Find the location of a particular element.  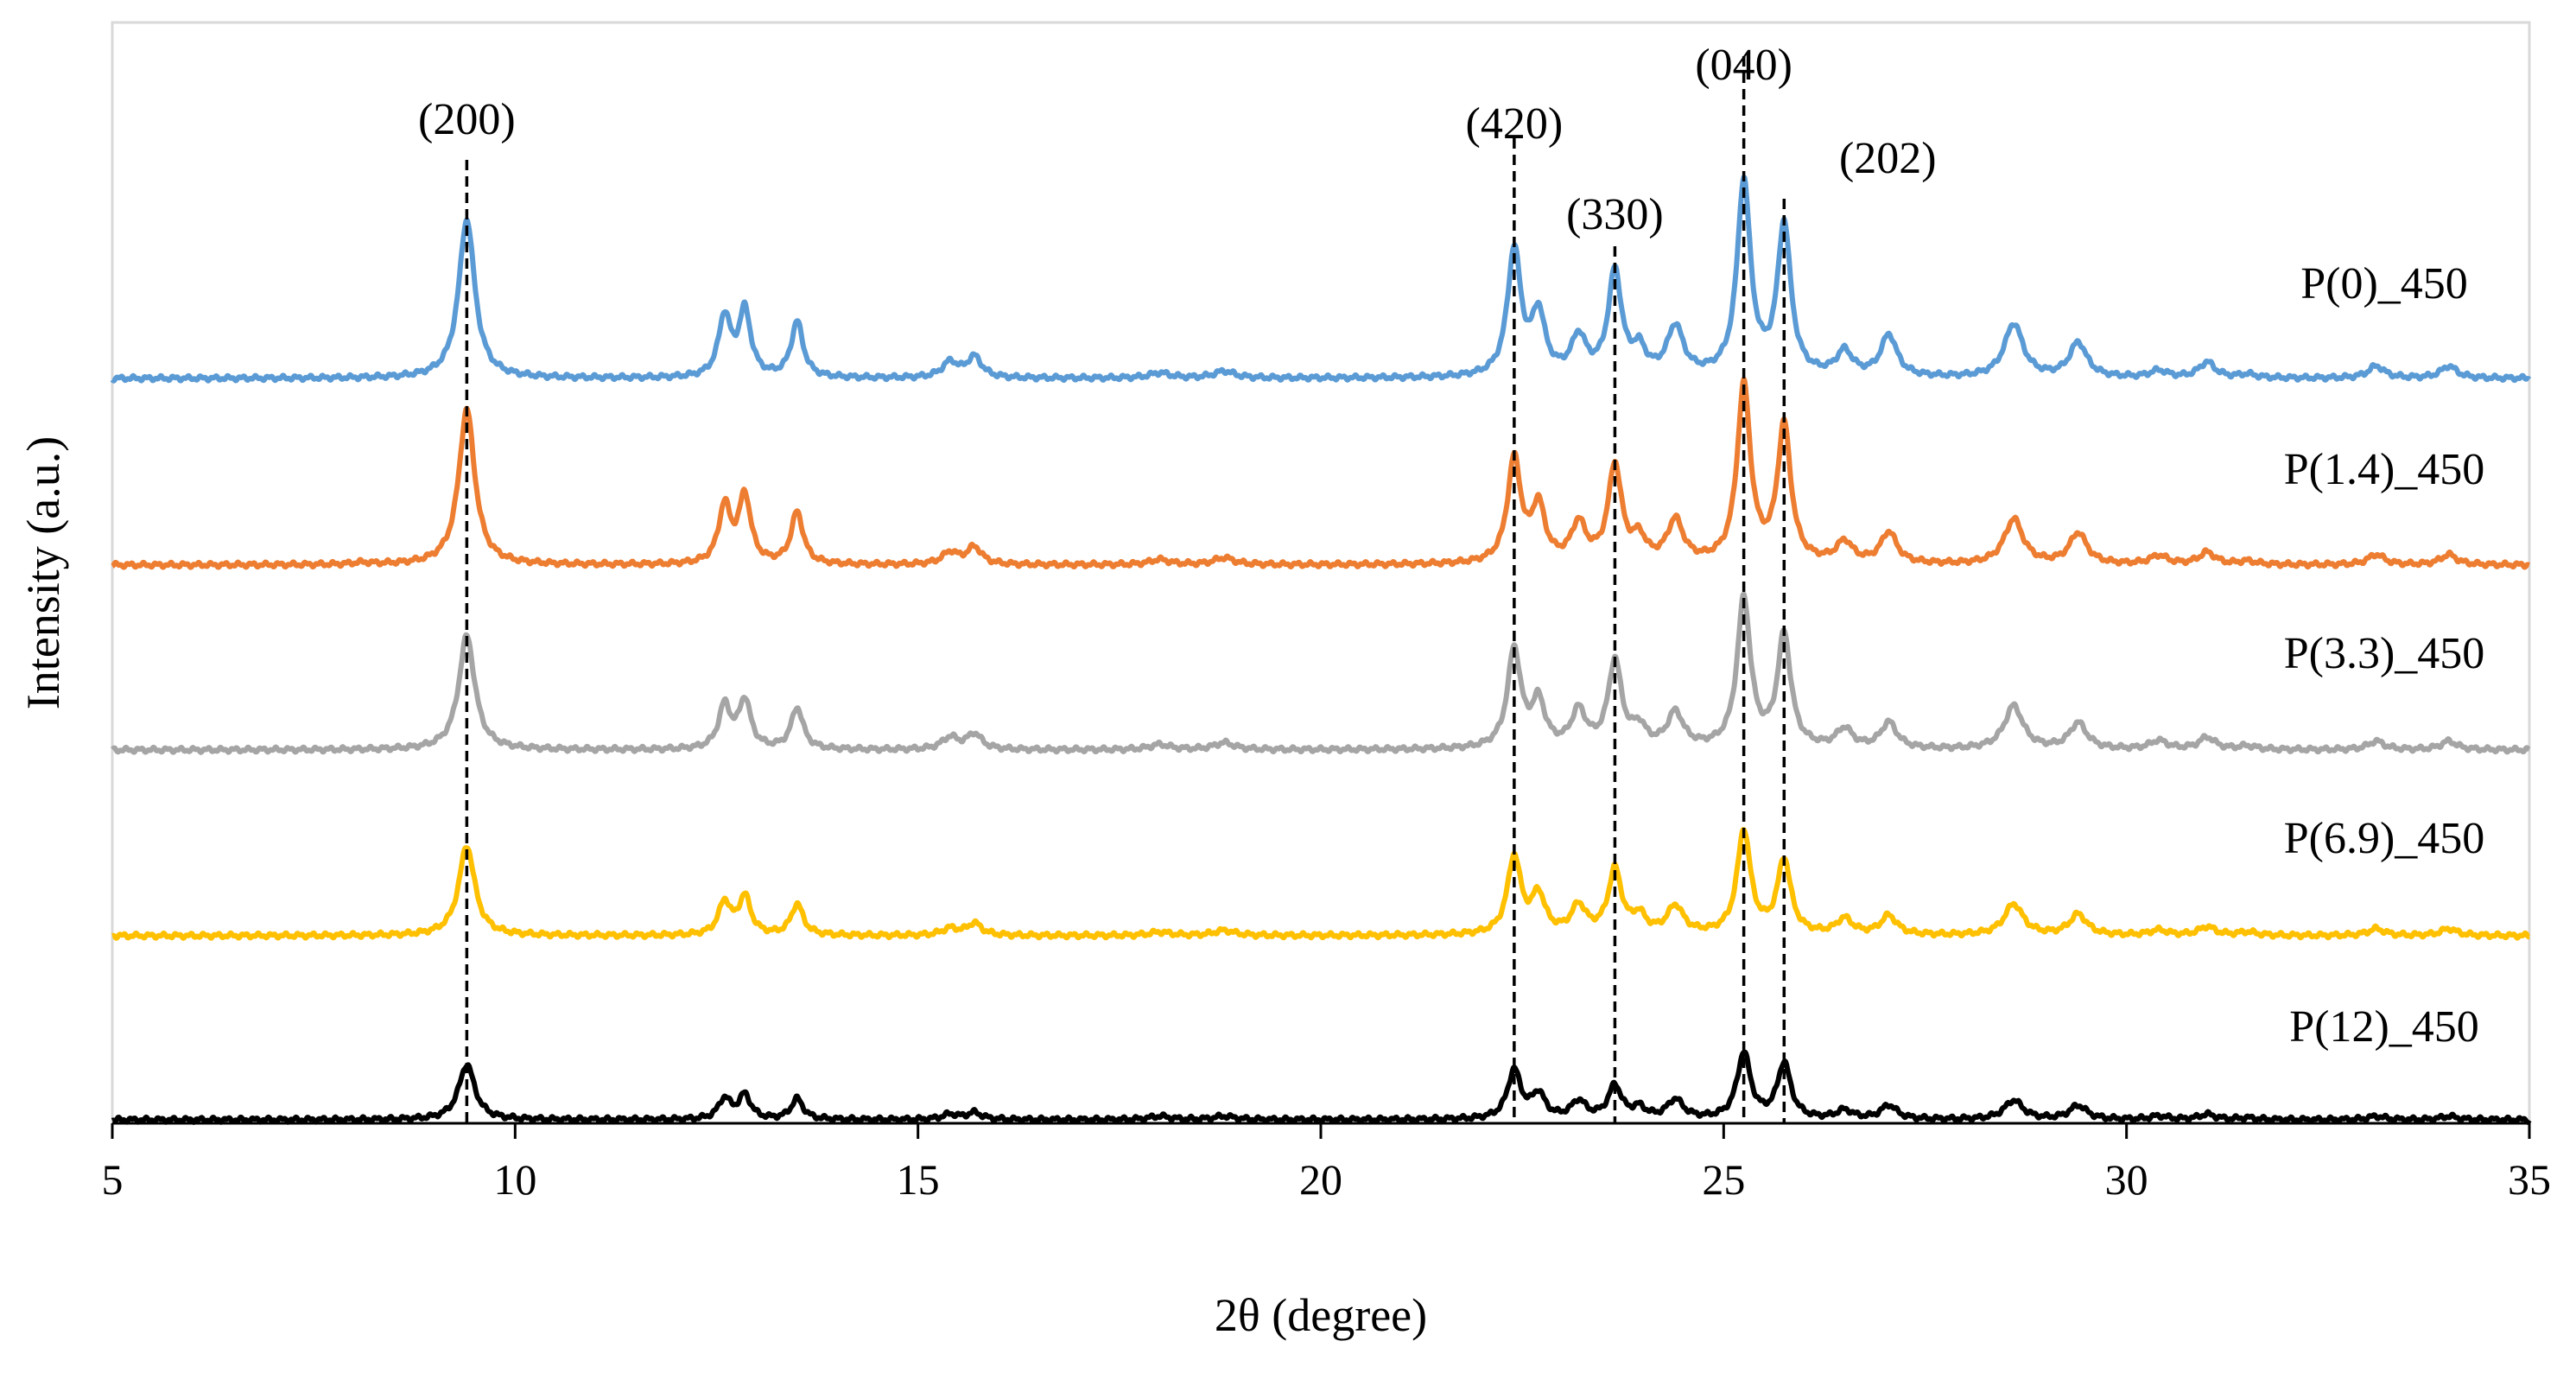

x-tick-label-0: 5 is located at coordinates (113, 1179).